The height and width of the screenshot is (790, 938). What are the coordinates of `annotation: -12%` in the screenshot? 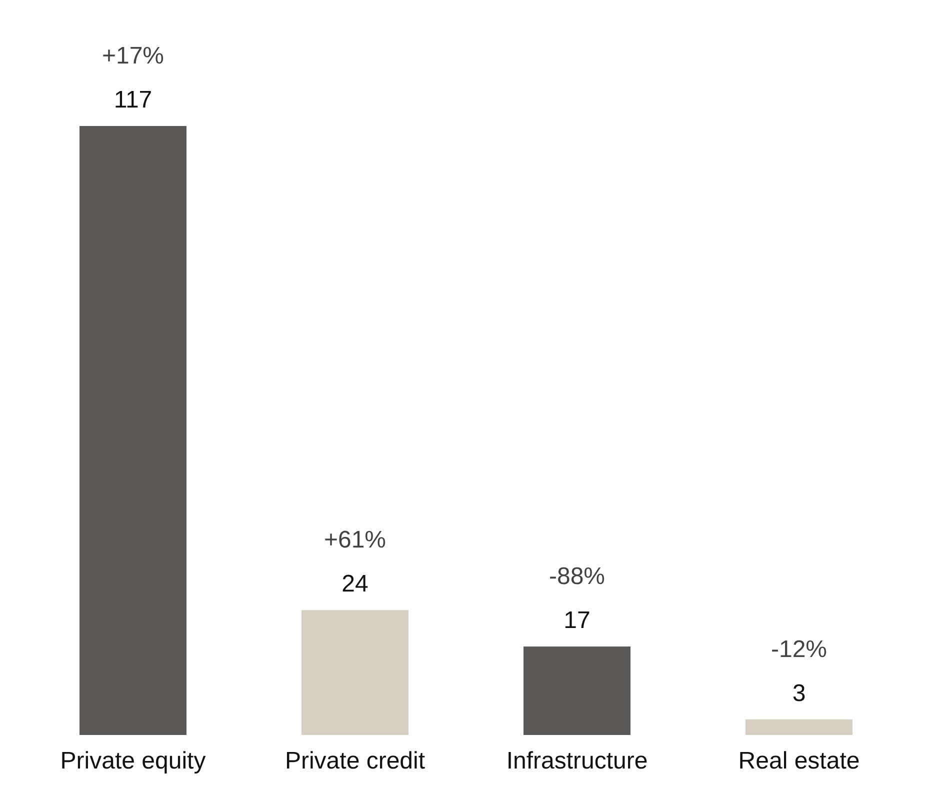 It's located at (799, 649).